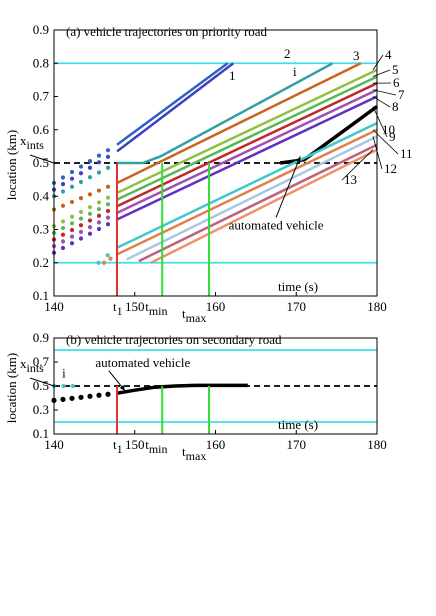  I want to click on series-label: i, so click(295, 71).